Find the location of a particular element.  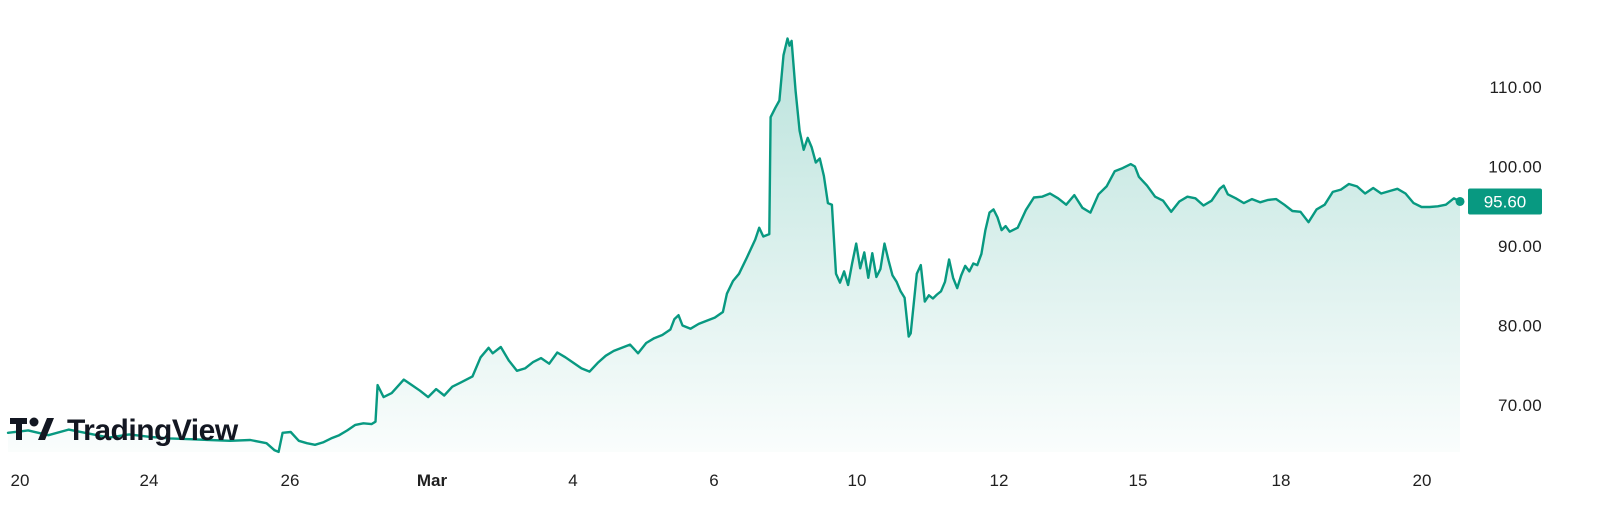

x-tick-label: Mar is located at coordinates (432, 480).